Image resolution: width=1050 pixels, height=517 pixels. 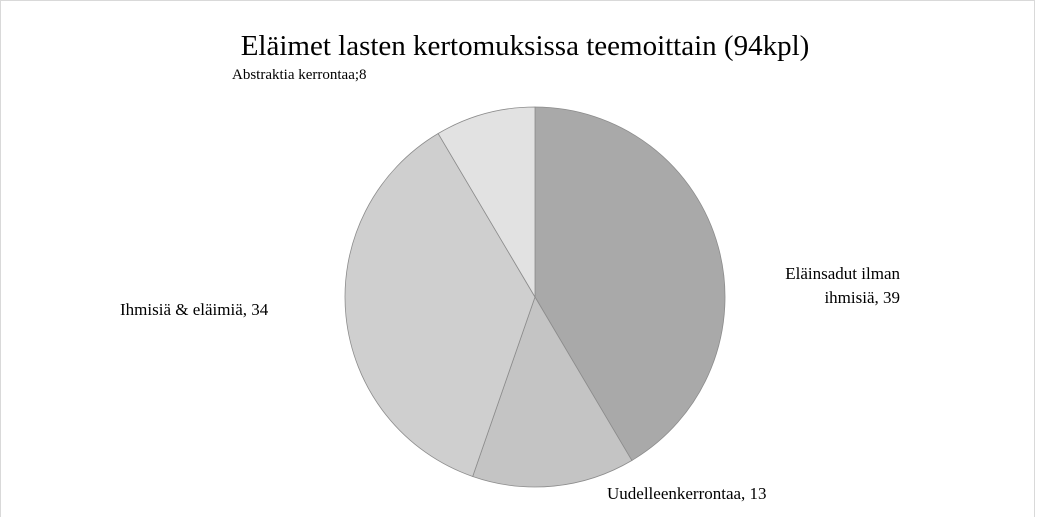 What do you see at coordinates (687, 493) in the screenshot?
I see `data-label: Uudelleenkerrontaa, 13` at bounding box center [687, 493].